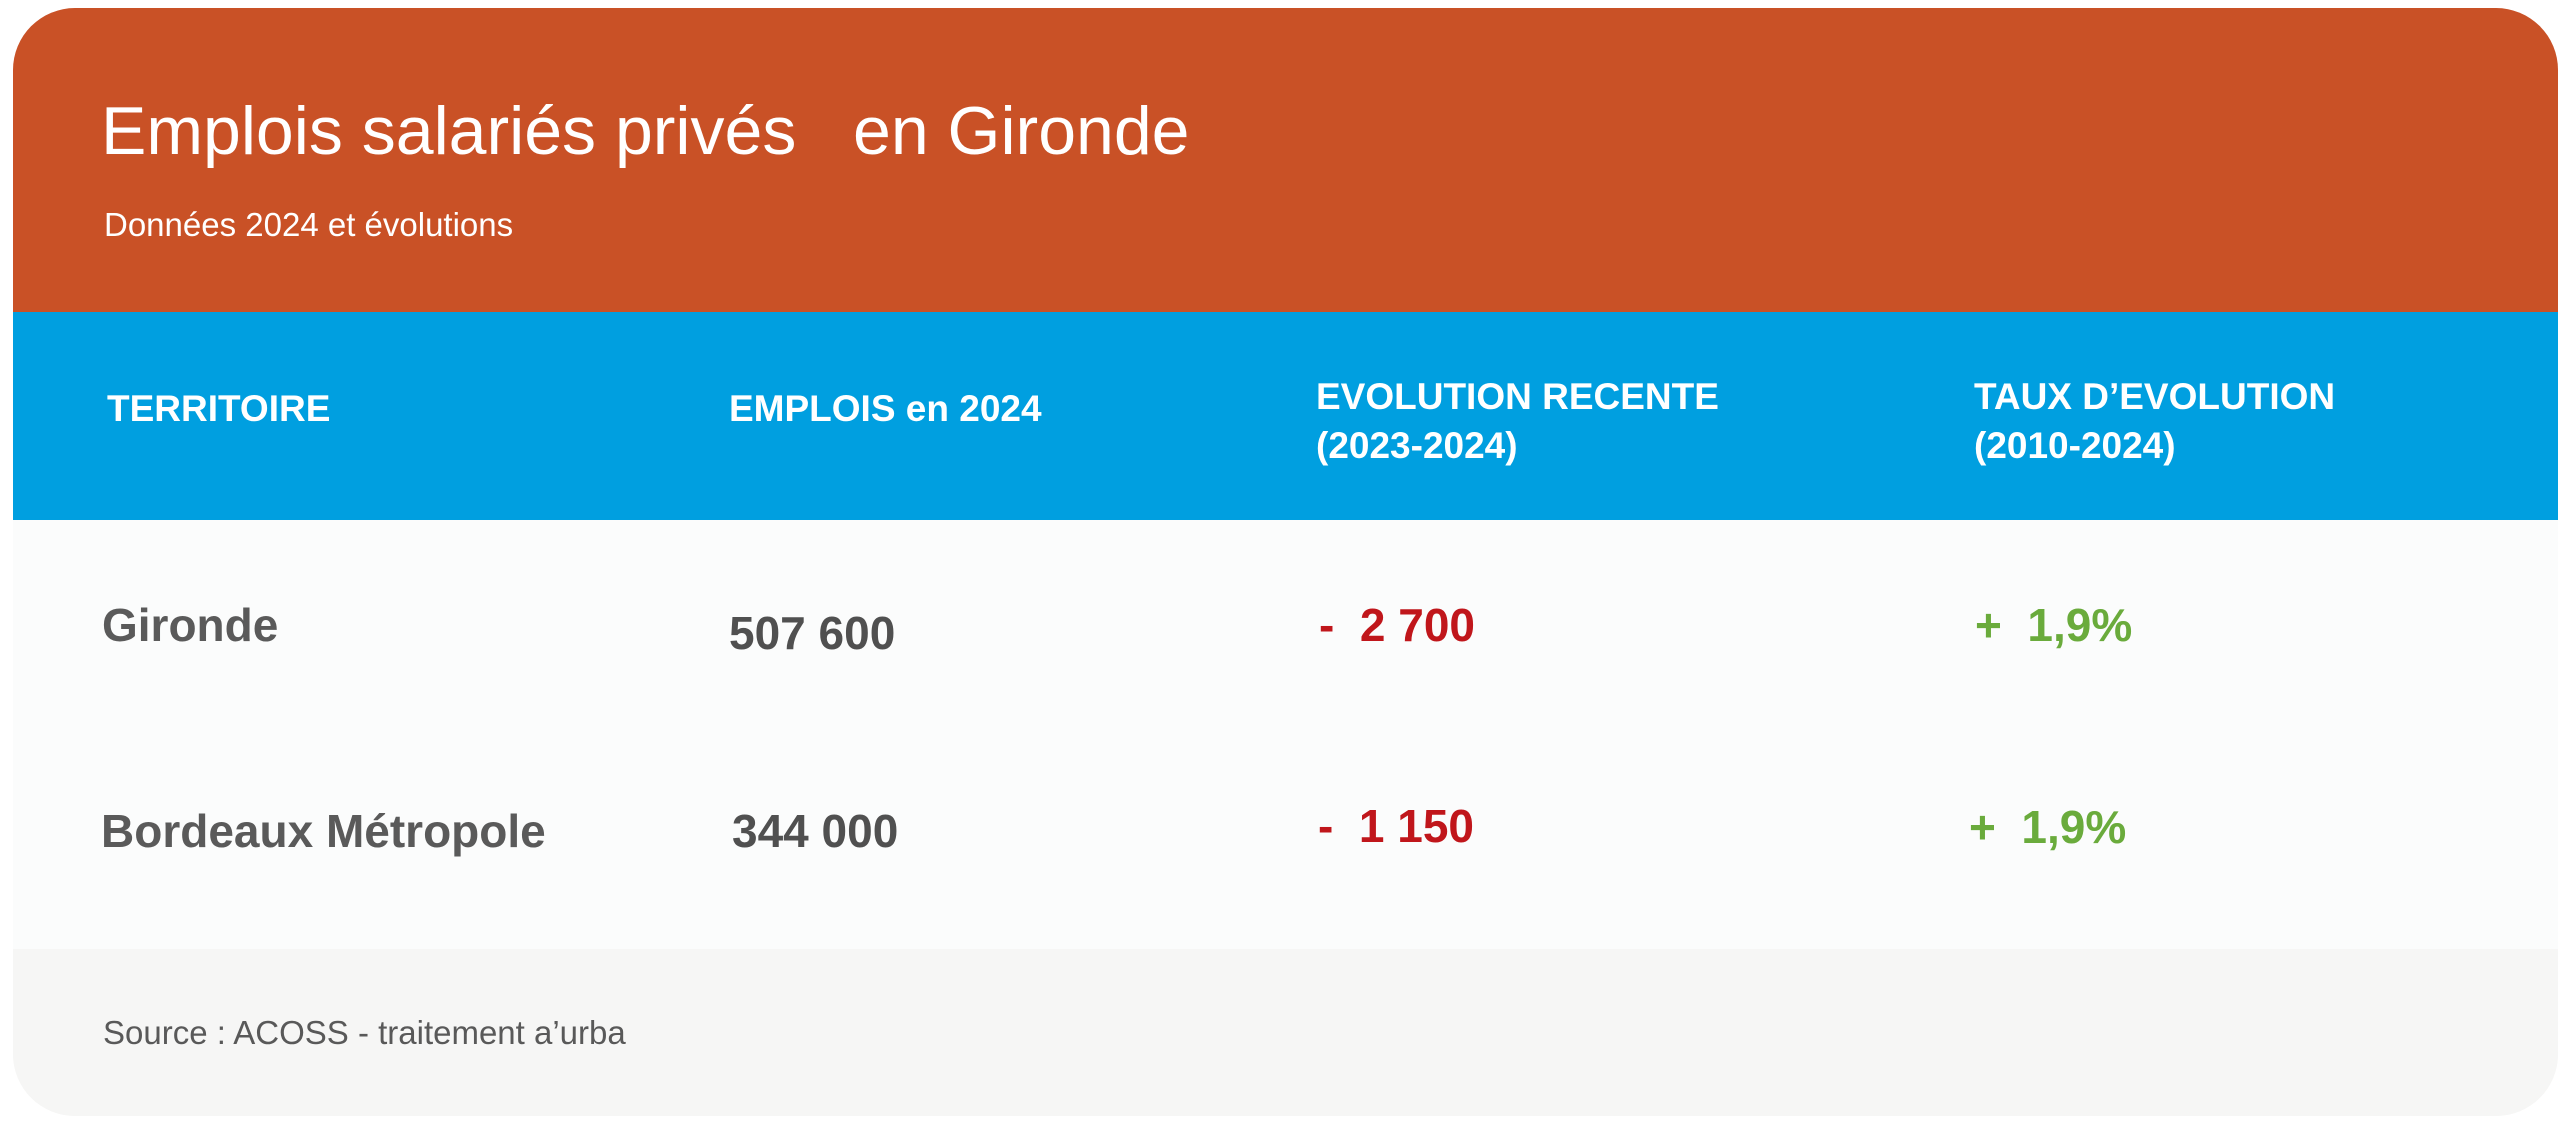  What do you see at coordinates (1397, 625) in the screenshot?
I see `table-cell-recent-change: - 2 700` at bounding box center [1397, 625].